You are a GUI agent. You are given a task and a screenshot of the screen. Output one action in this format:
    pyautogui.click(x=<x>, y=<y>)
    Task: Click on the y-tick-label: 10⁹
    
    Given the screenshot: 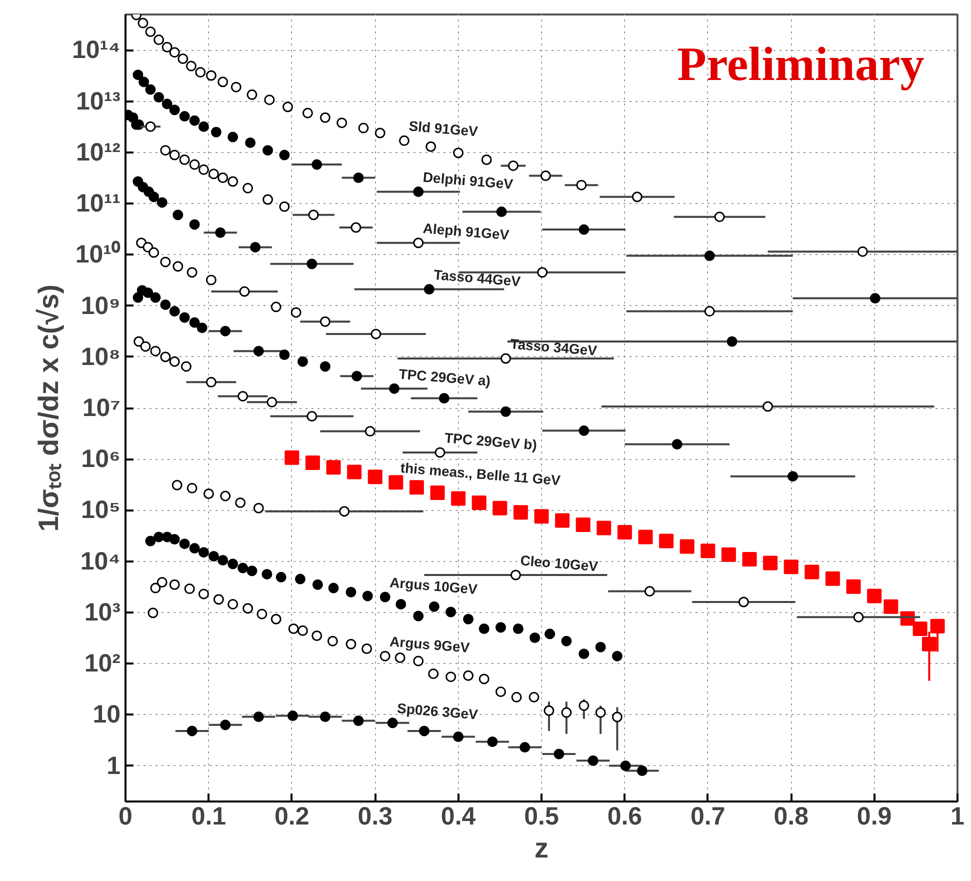 What is the action you would take?
    pyautogui.click(x=100, y=306)
    